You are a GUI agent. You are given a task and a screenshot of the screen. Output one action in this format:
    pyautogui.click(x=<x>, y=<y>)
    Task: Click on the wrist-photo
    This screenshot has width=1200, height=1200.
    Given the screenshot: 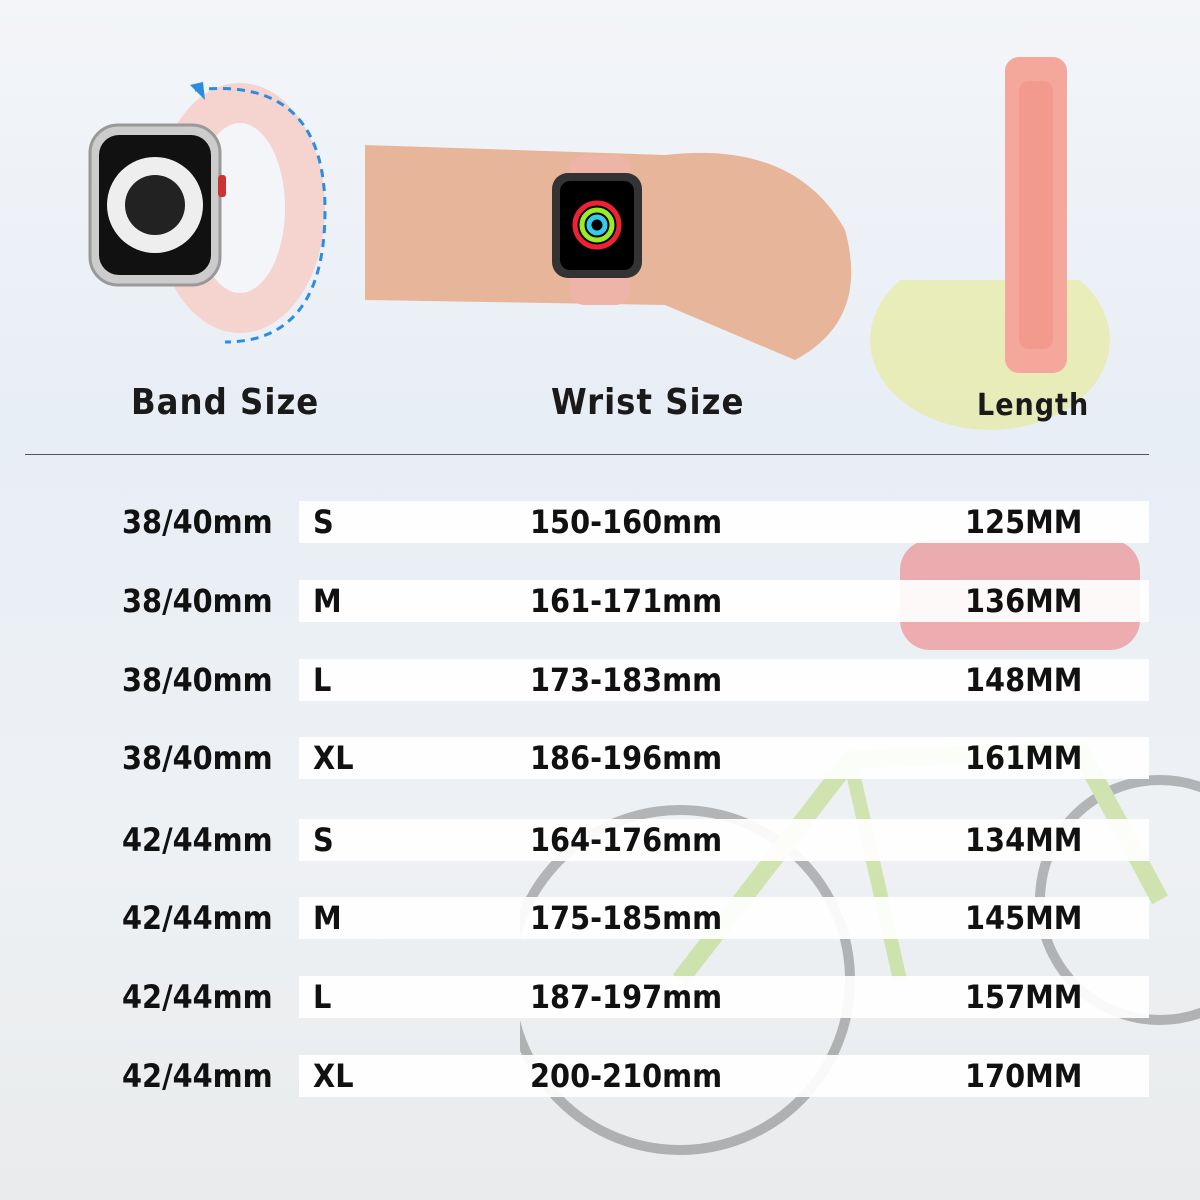 What is the action you would take?
    pyautogui.click(x=608, y=252)
    